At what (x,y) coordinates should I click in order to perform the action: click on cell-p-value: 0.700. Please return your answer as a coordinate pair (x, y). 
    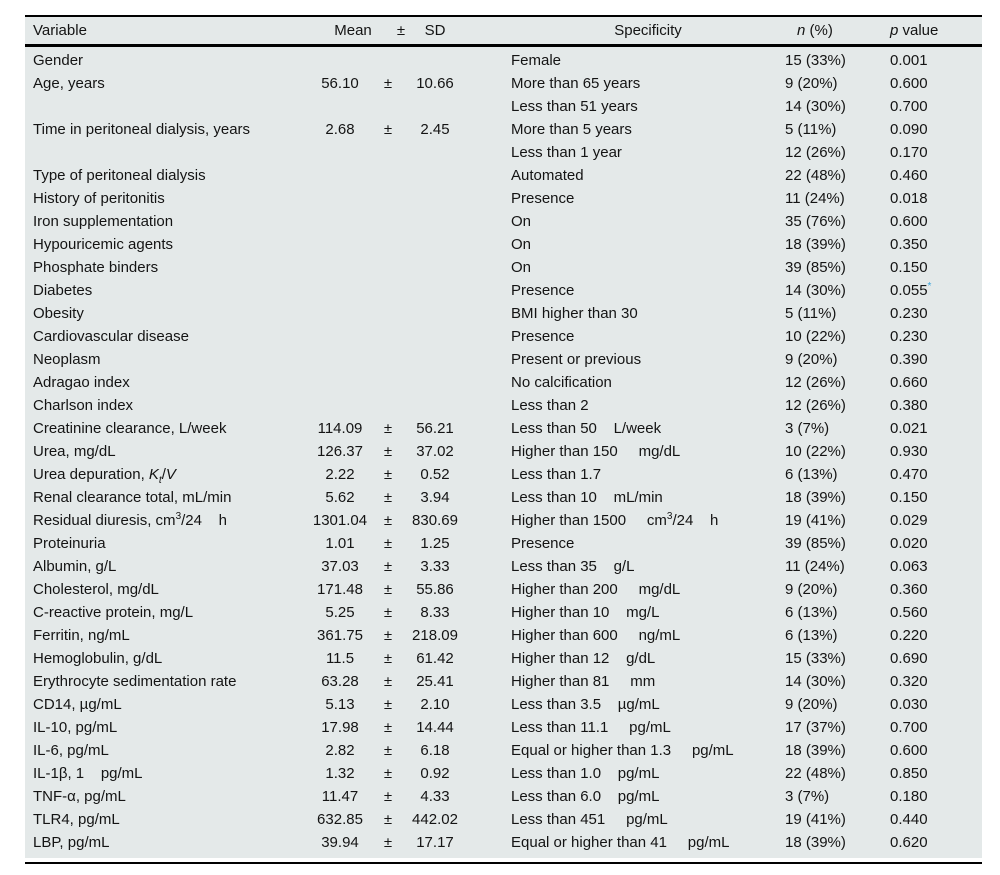
    Looking at the image, I should click on (909, 106).